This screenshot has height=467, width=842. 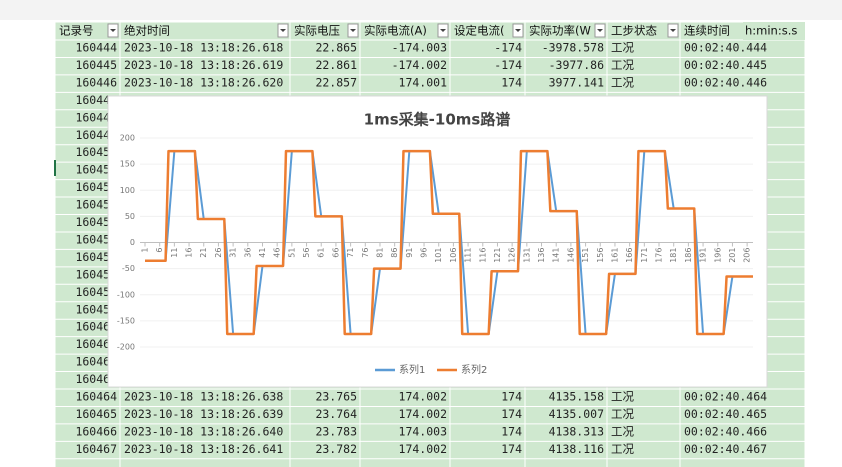 I want to click on cell-text: -3977.86, so click(x=576, y=65).